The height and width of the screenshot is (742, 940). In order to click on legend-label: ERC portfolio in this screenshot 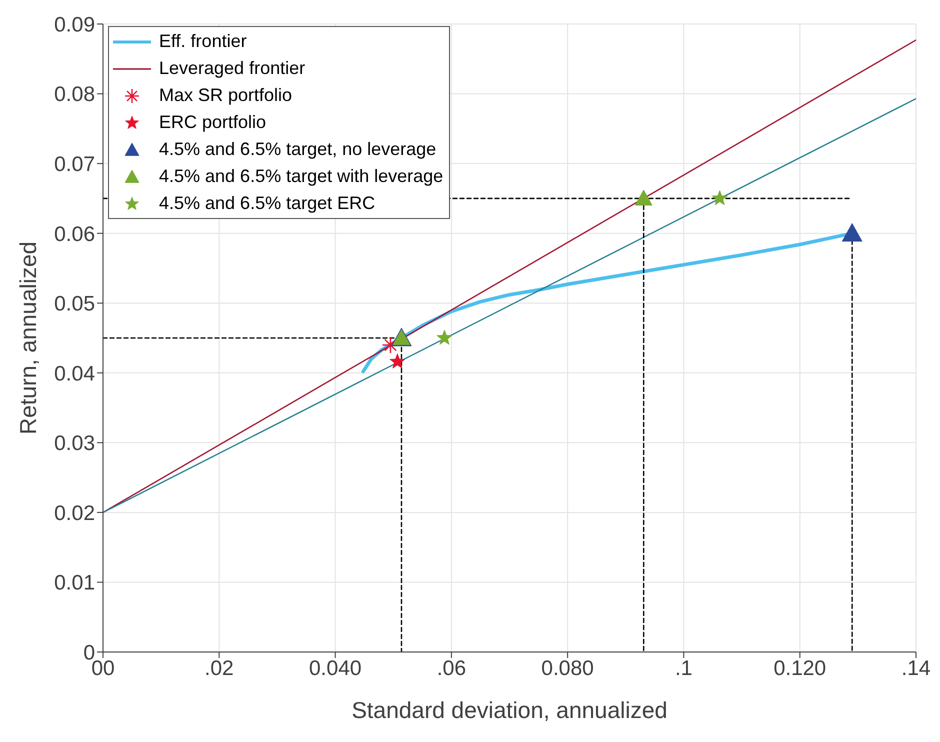, I will do `click(212, 122)`.